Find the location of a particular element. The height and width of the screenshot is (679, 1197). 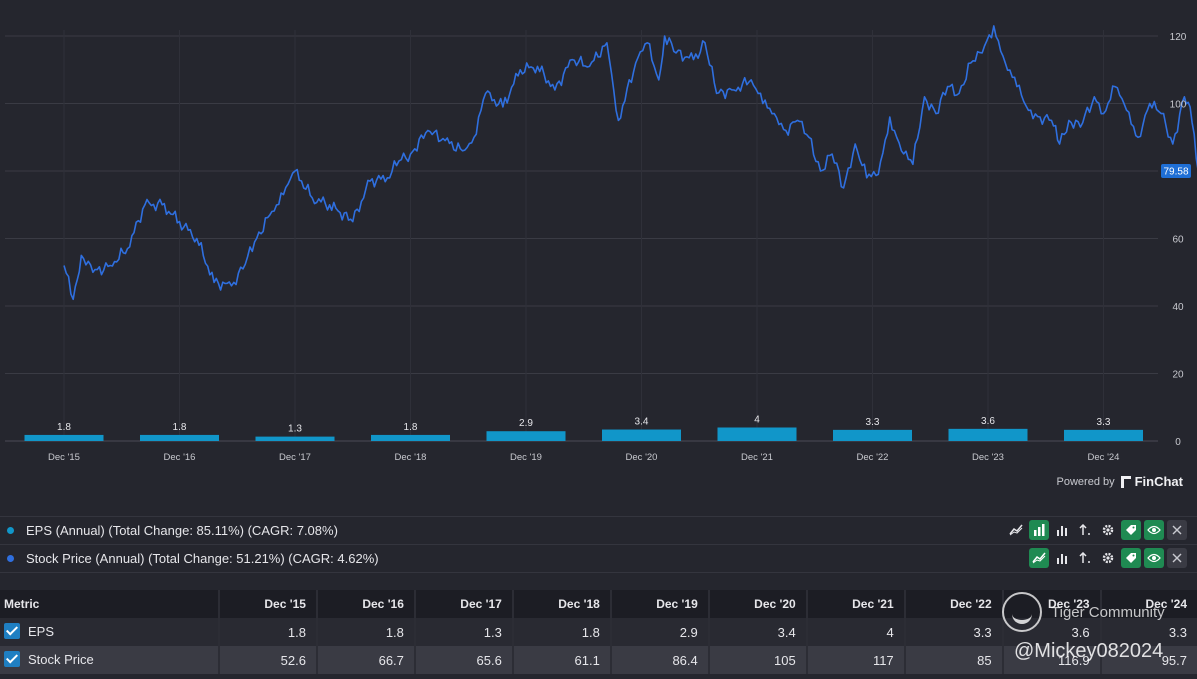

eps-toolbar is located at coordinates (1096, 530).